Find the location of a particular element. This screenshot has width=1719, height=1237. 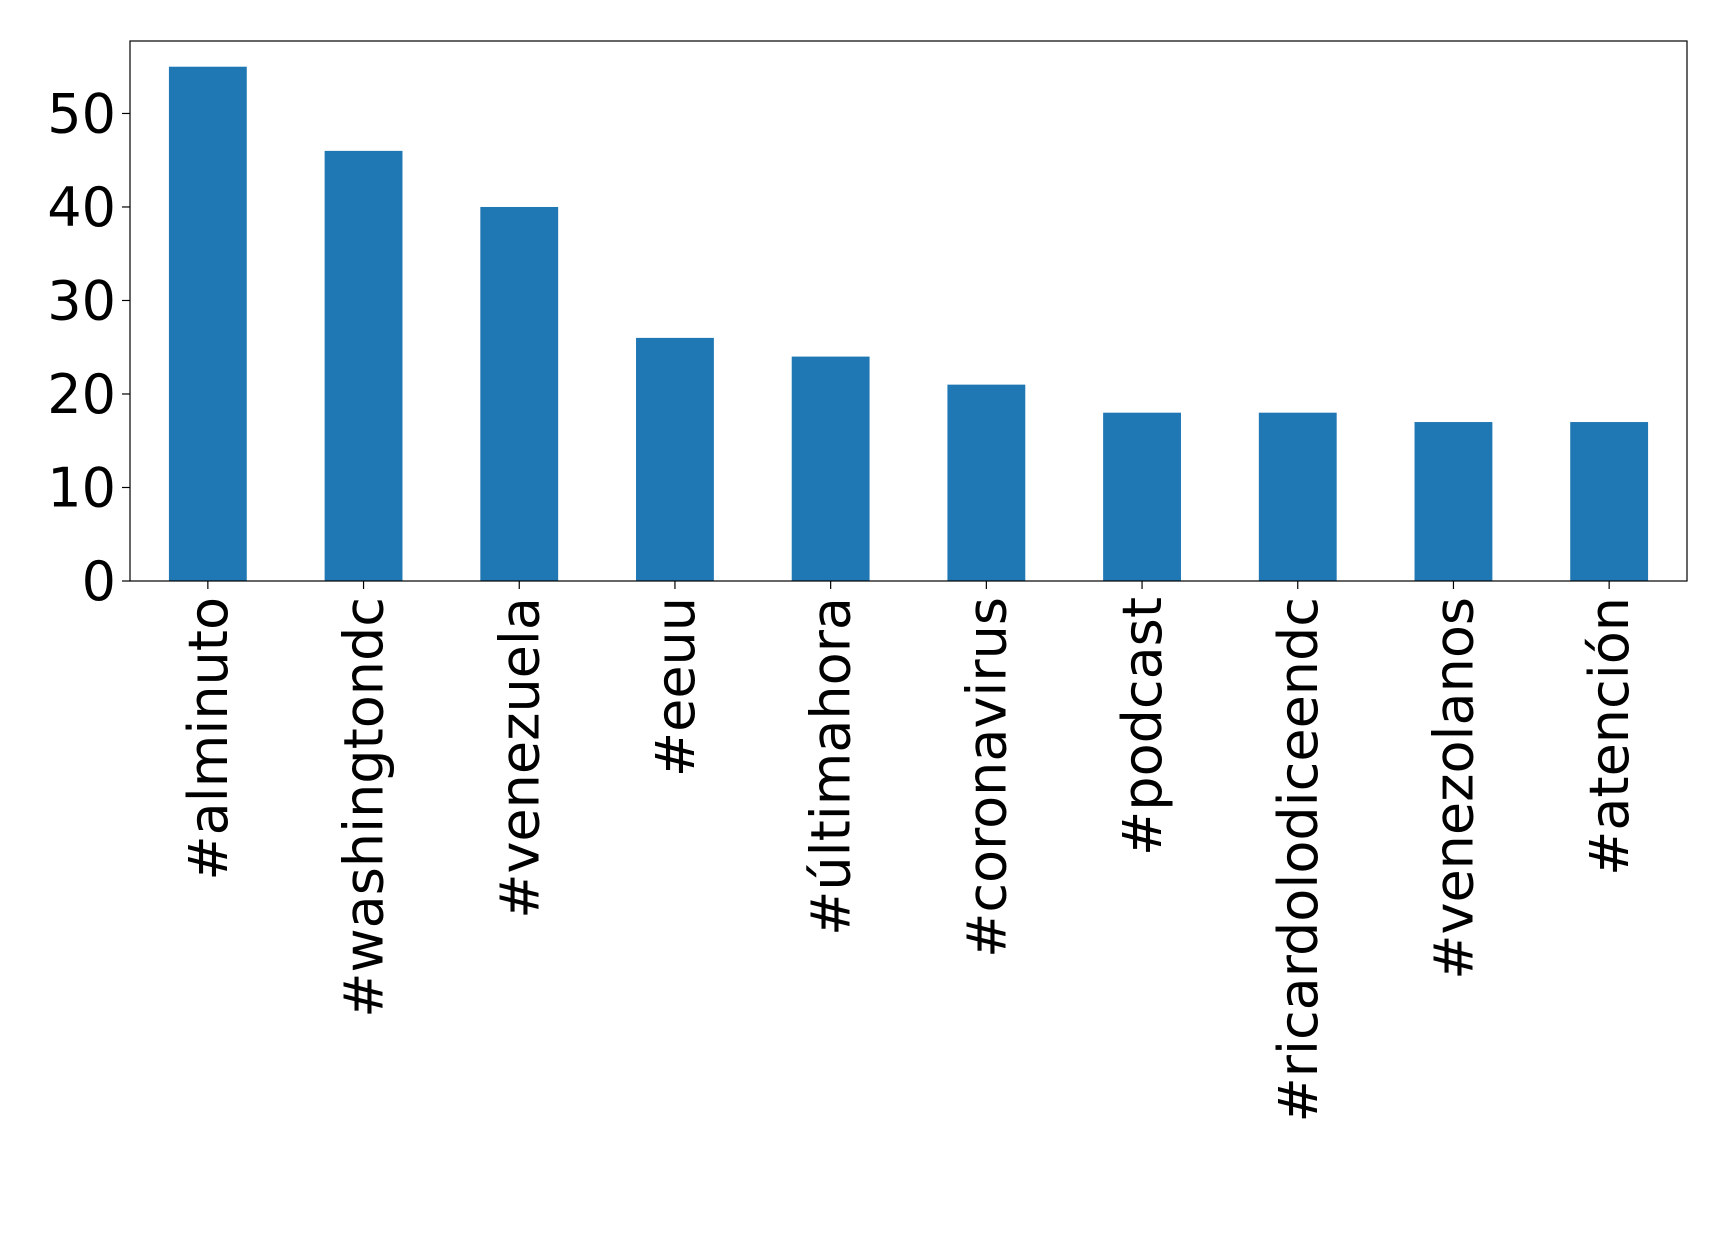

x-tick-label: #podcast is located at coordinates (1142, 726).